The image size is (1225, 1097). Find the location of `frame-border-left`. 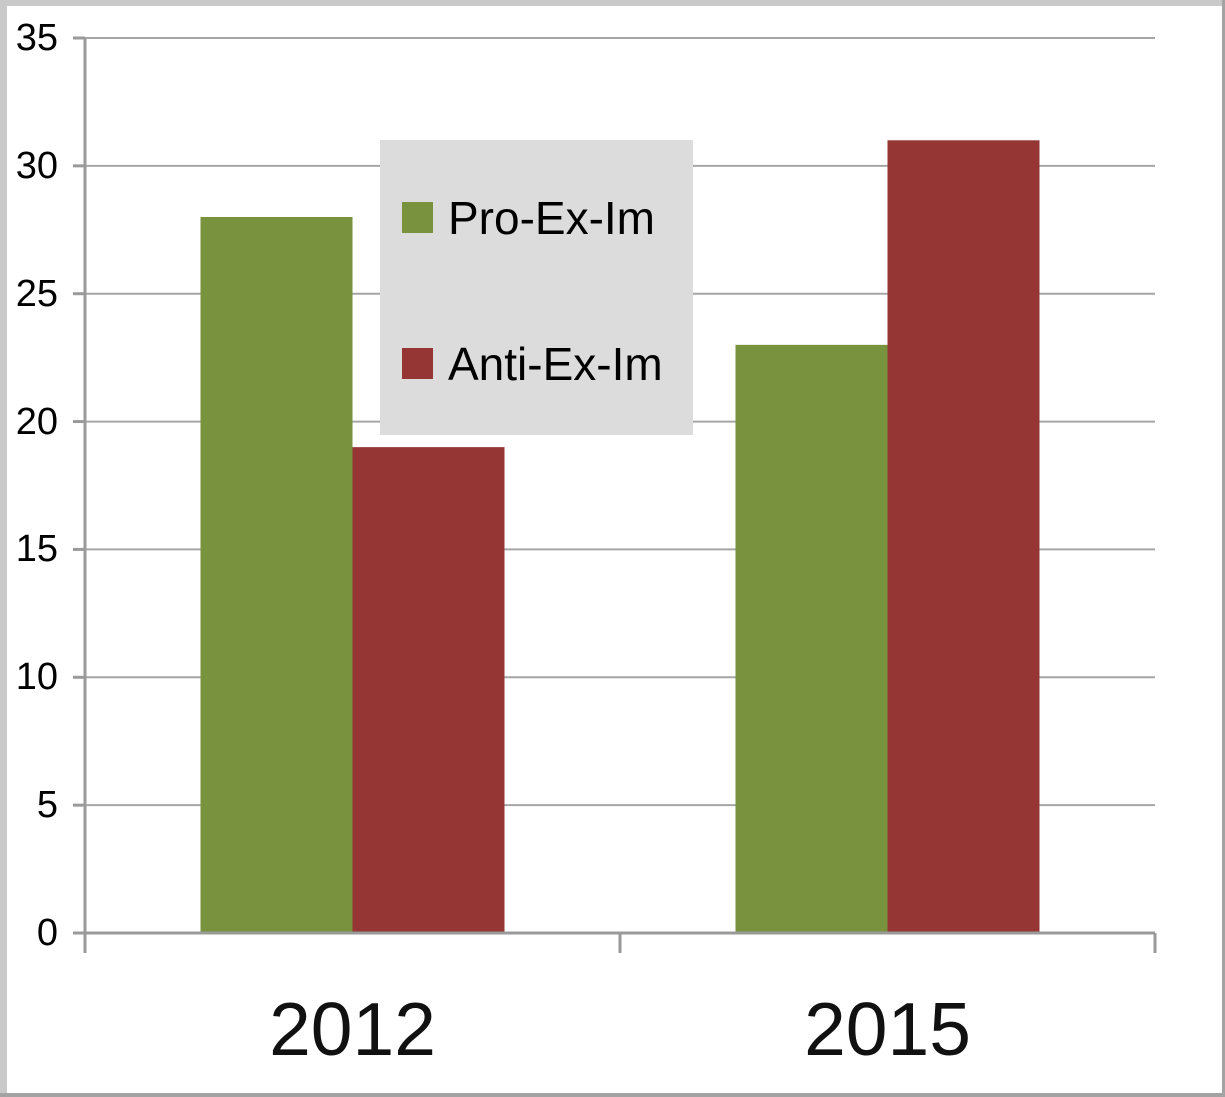

frame-border-left is located at coordinates (3, 548).